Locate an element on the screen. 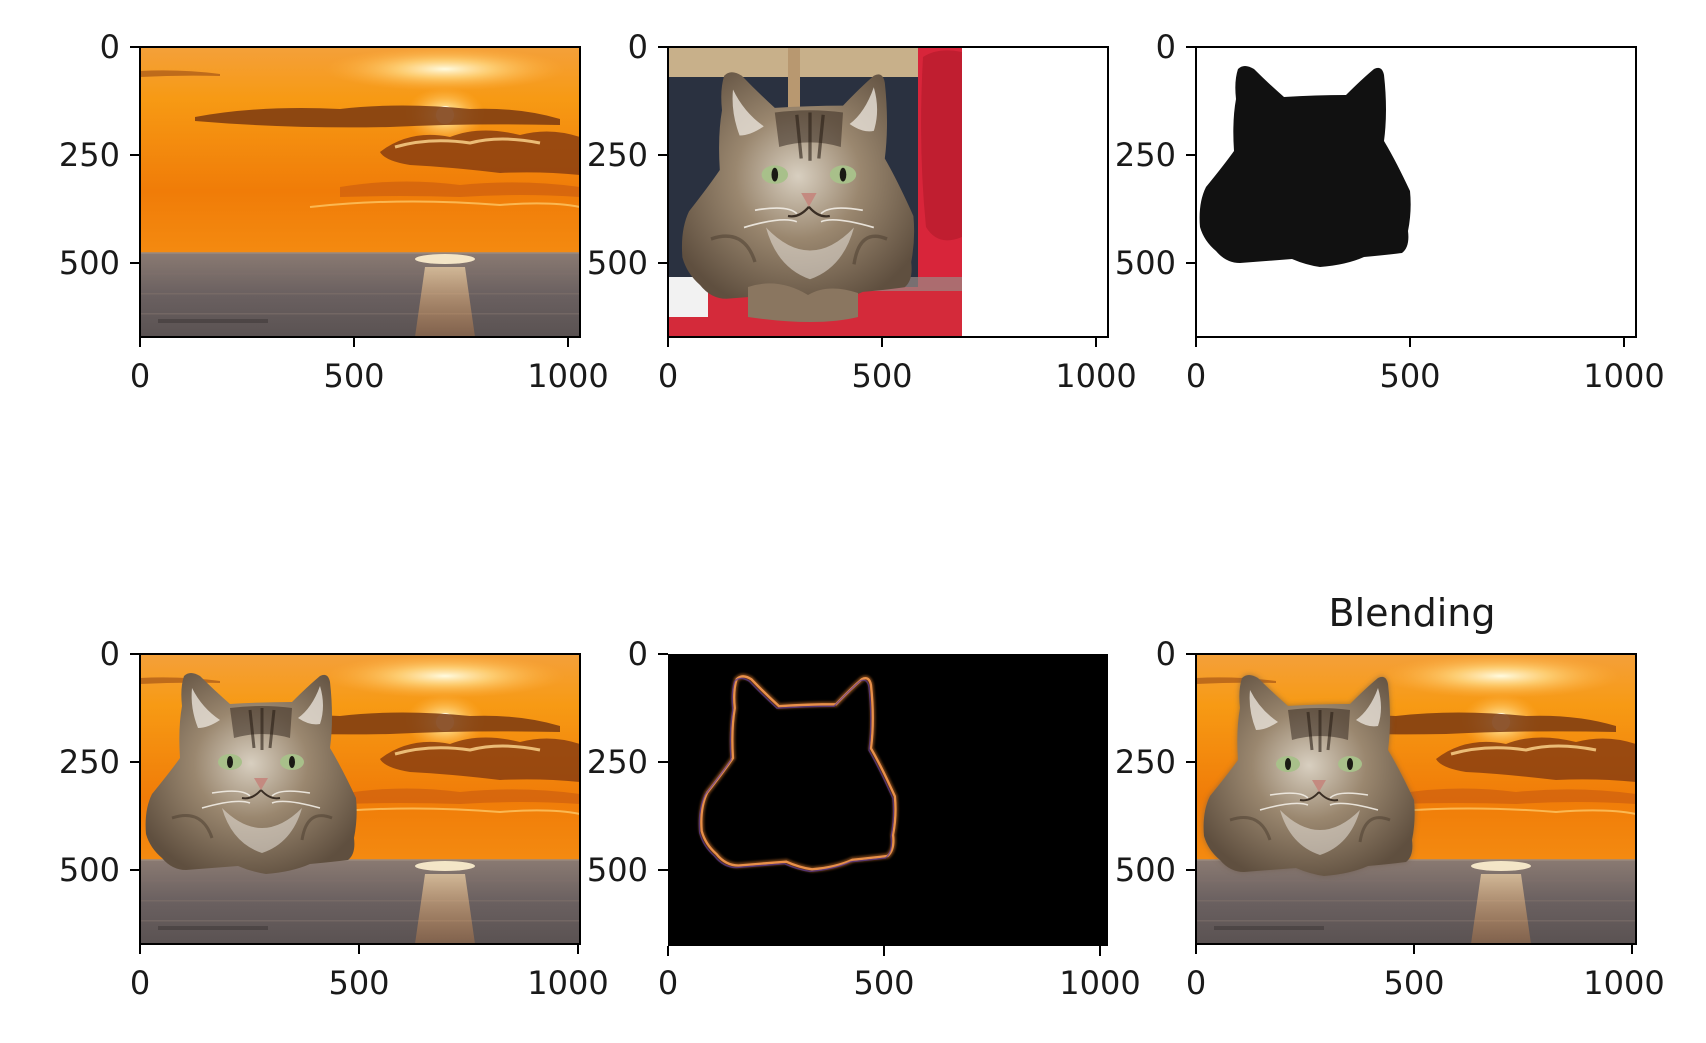 The height and width of the screenshot is (1043, 1706). panel-cat-photo: 0 250 500 0 500 1000 is located at coordinates (862, 211).